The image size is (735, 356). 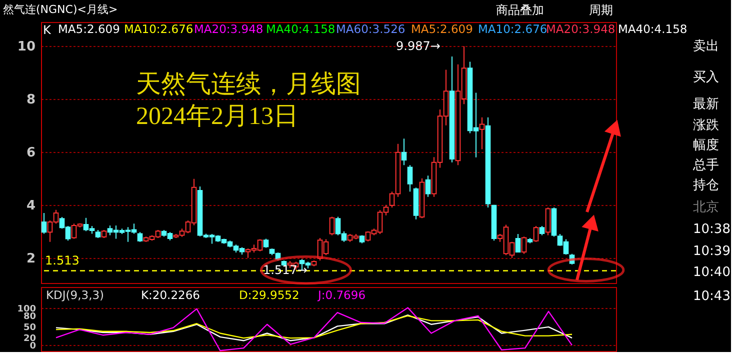 I want to click on ref-line-label: 1.513, so click(x=62, y=261).